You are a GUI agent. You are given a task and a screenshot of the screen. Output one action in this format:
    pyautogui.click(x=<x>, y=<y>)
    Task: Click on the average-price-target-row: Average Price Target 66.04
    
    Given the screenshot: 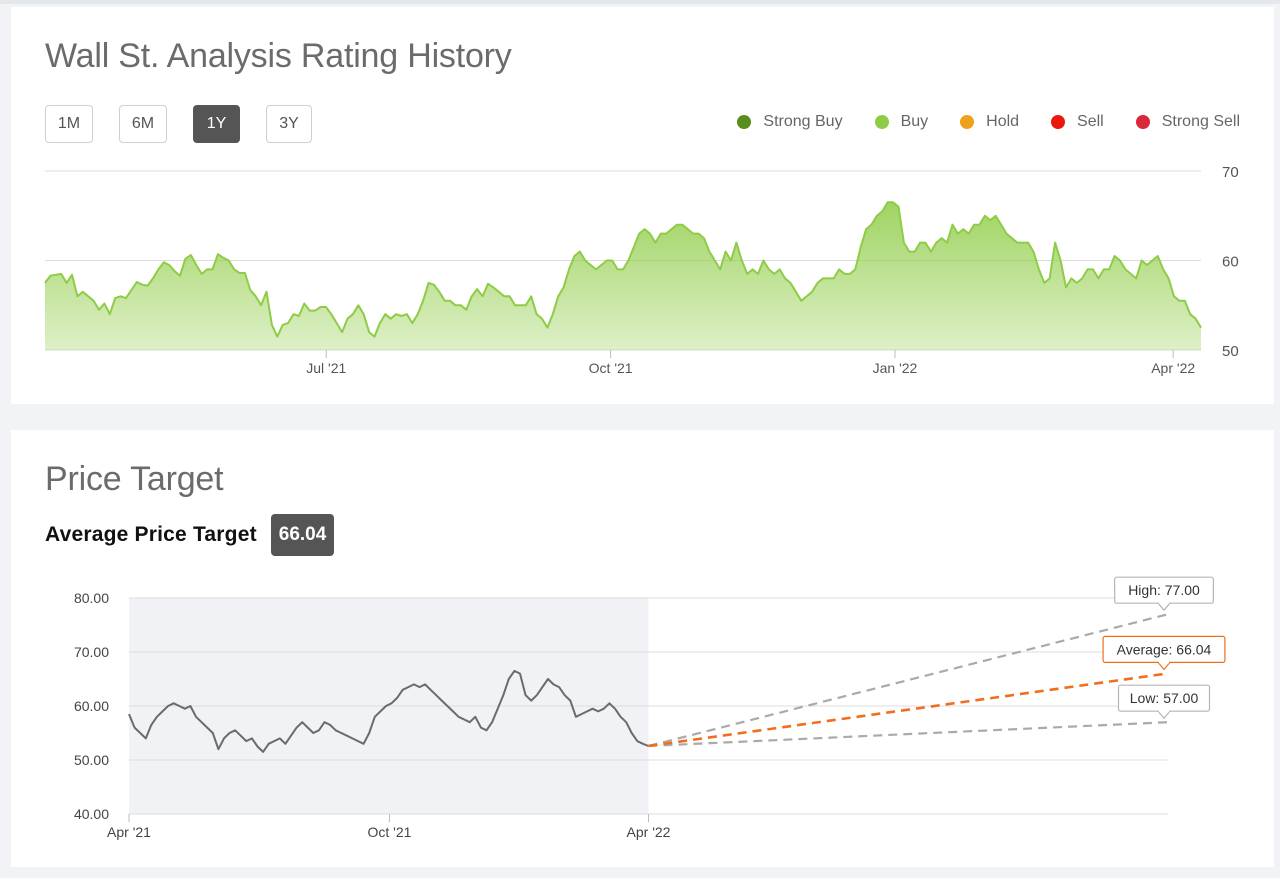 What is the action you would take?
    pyautogui.click(x=190, y=535)
    